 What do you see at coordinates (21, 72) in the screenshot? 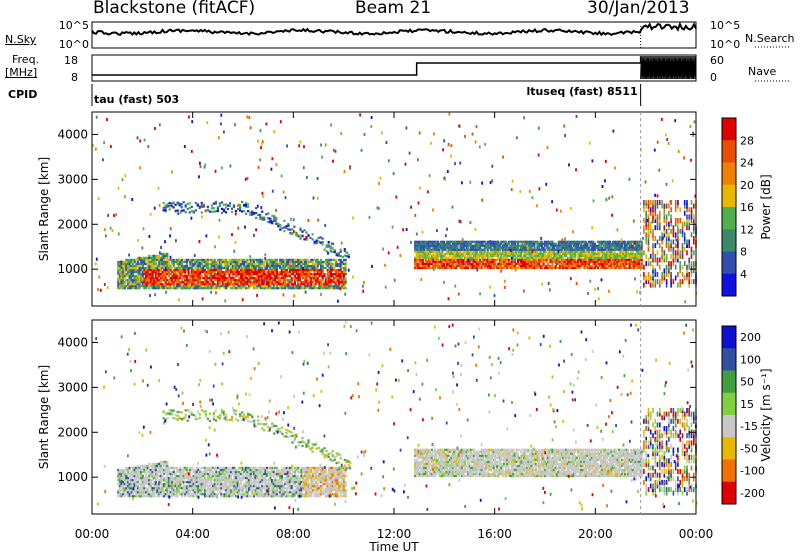
I see `freq-unit-label: [MHz]` at bounding box center [21, 72].